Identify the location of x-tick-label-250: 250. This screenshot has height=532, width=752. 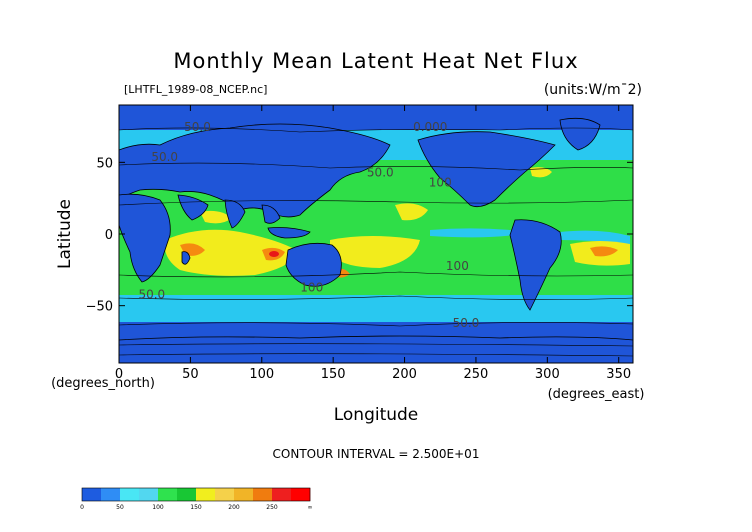
(476, 374).